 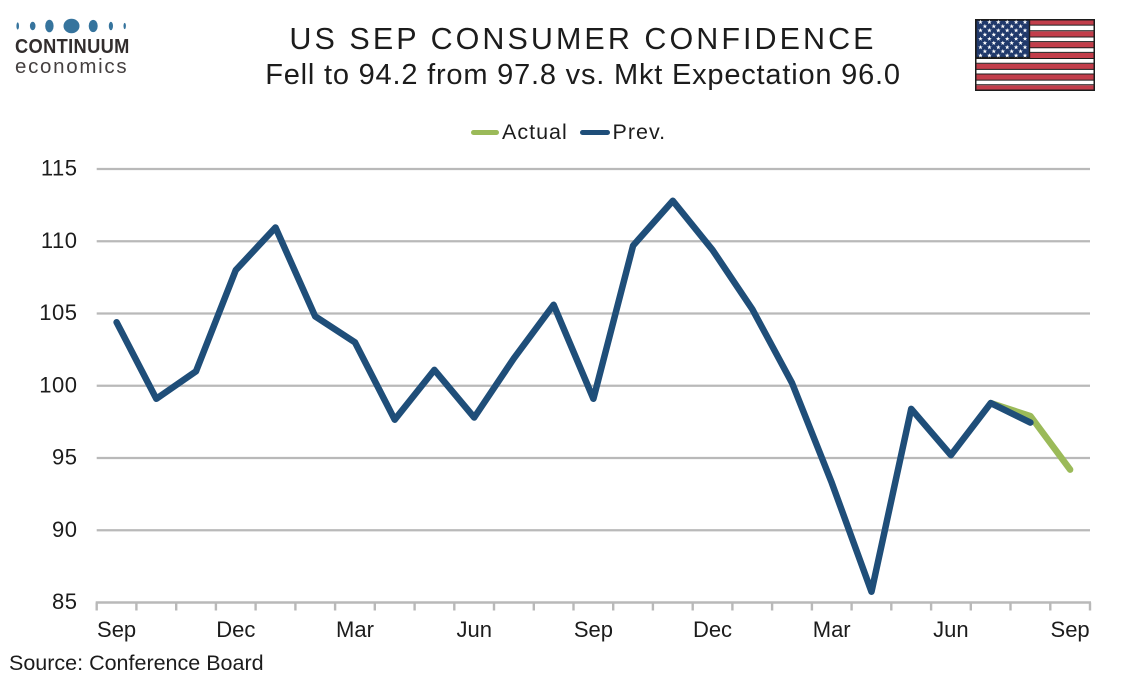 What do you see at coordinates (64, 457) in the screenshot?
I see `svg-text: 95` at bounding box center [64, 457].